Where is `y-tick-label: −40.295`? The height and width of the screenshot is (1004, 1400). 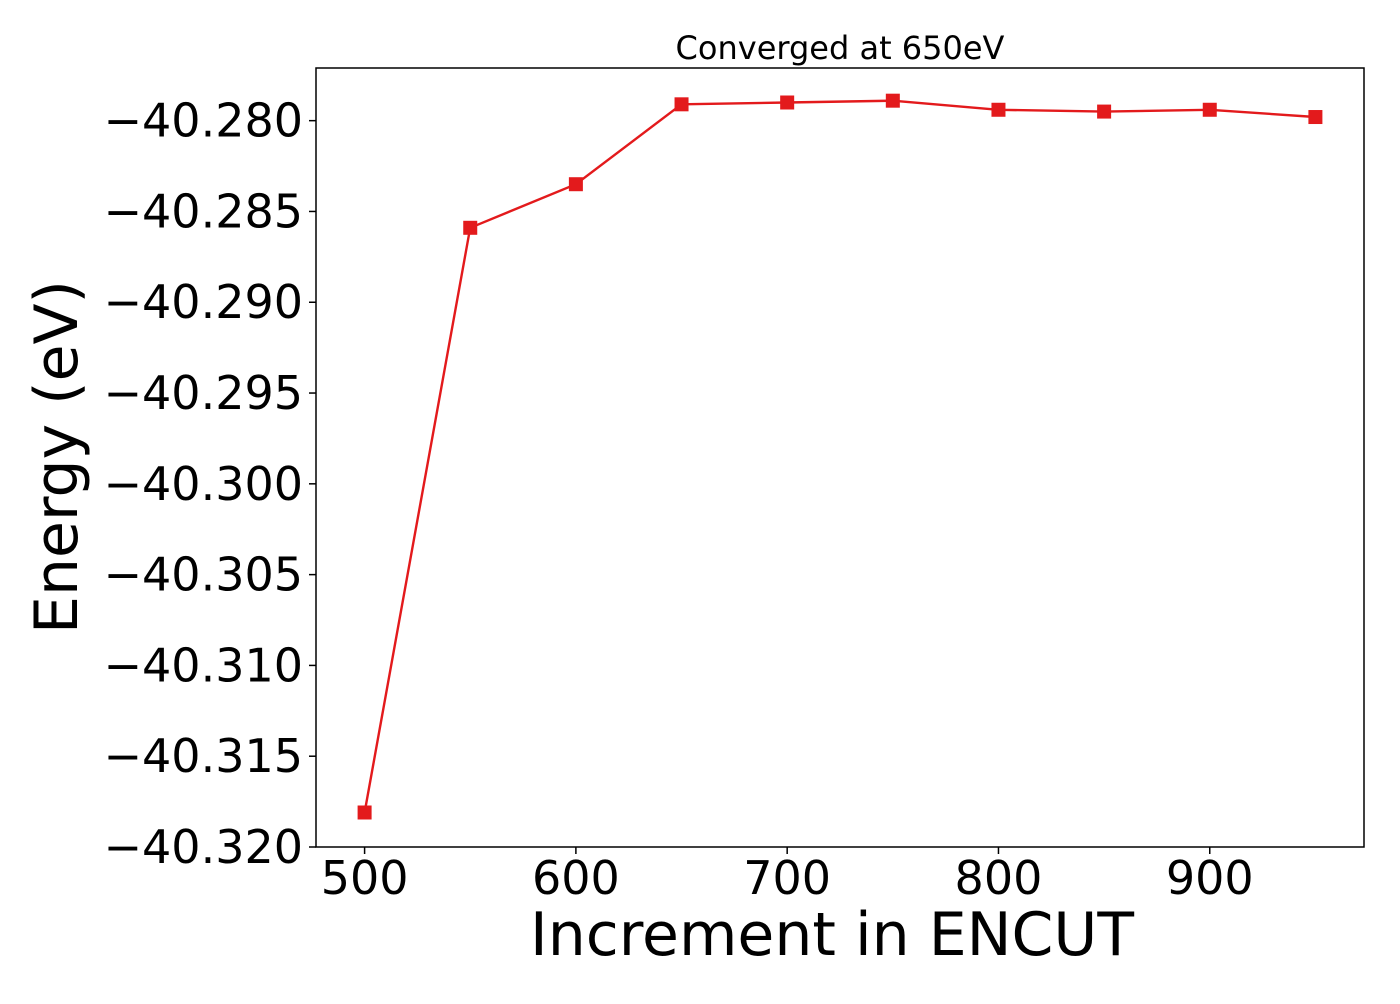 y-tick-label: −40.295 is located at coordinates (204, 393).